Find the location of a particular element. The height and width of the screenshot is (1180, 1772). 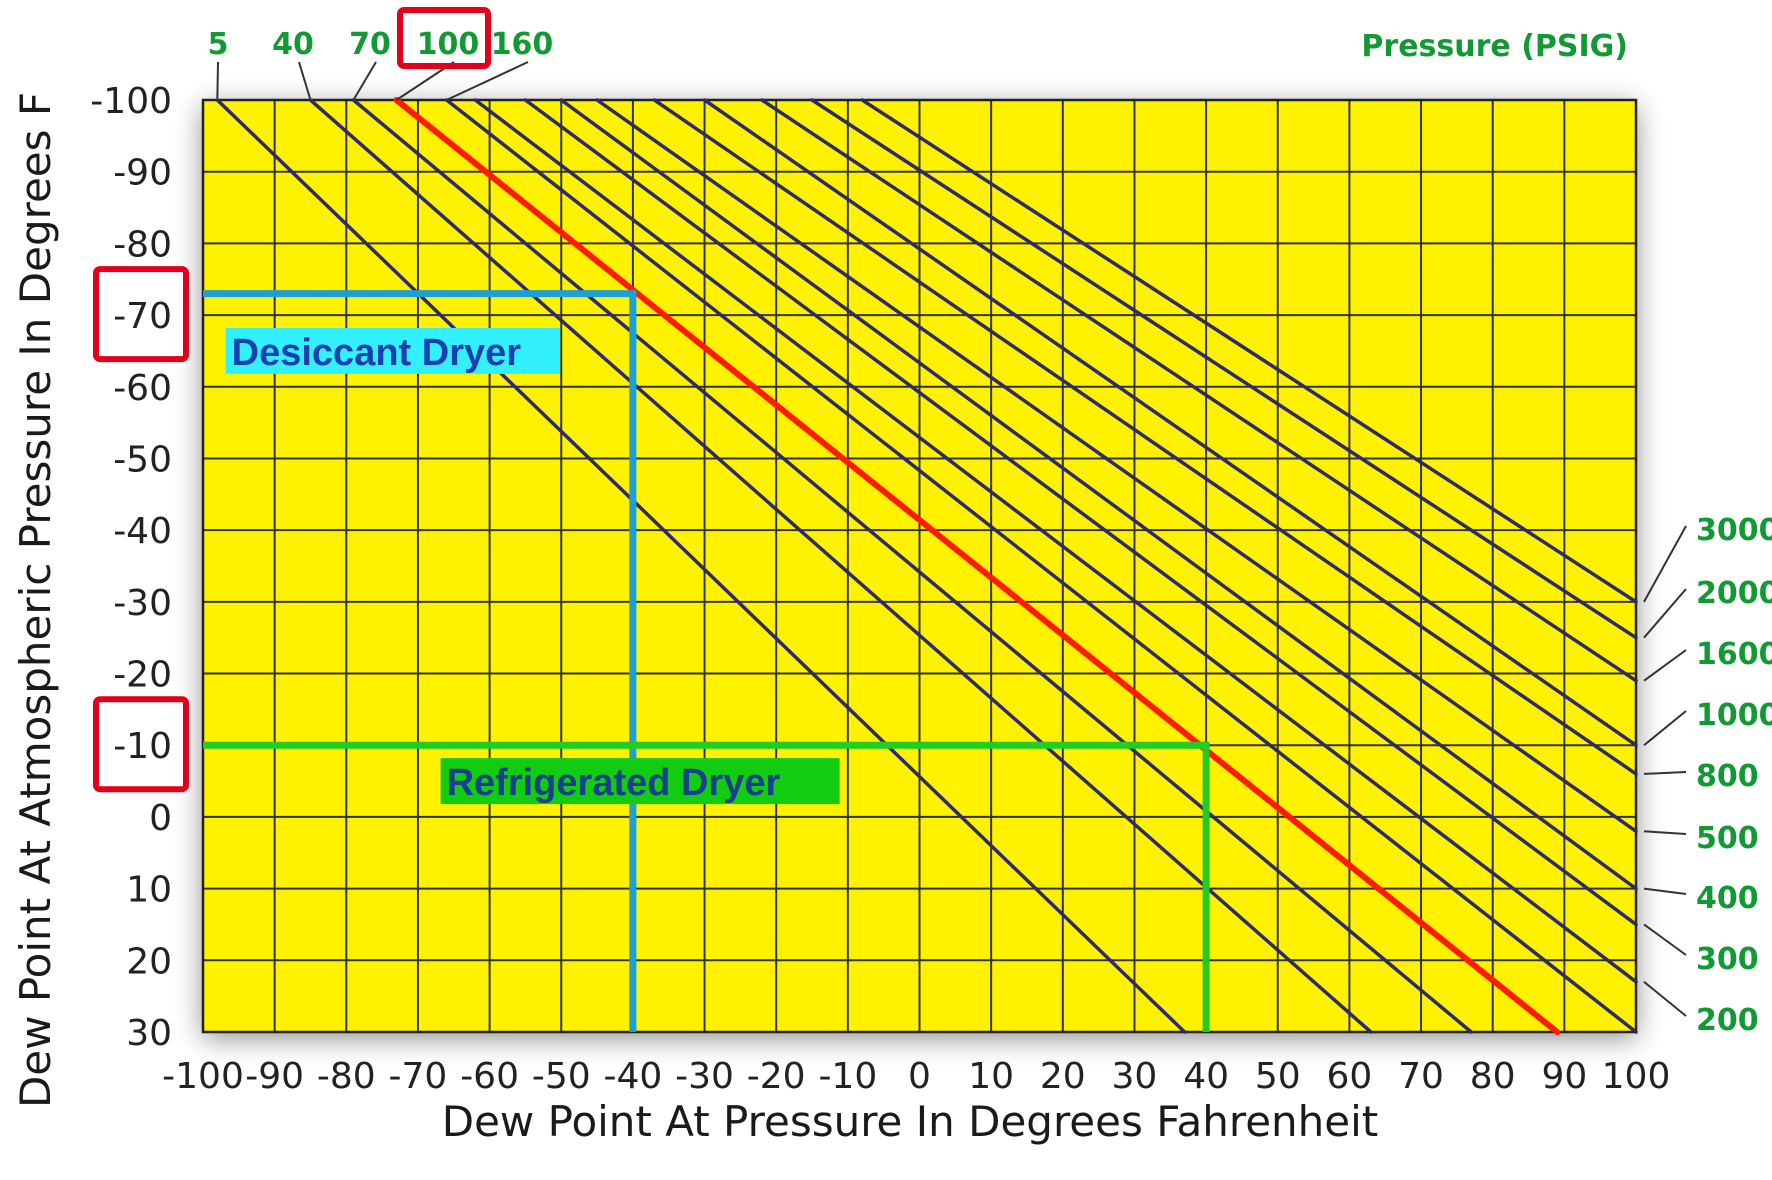

top-pressure-label-5: 5 is located at coordinates (218, 44).